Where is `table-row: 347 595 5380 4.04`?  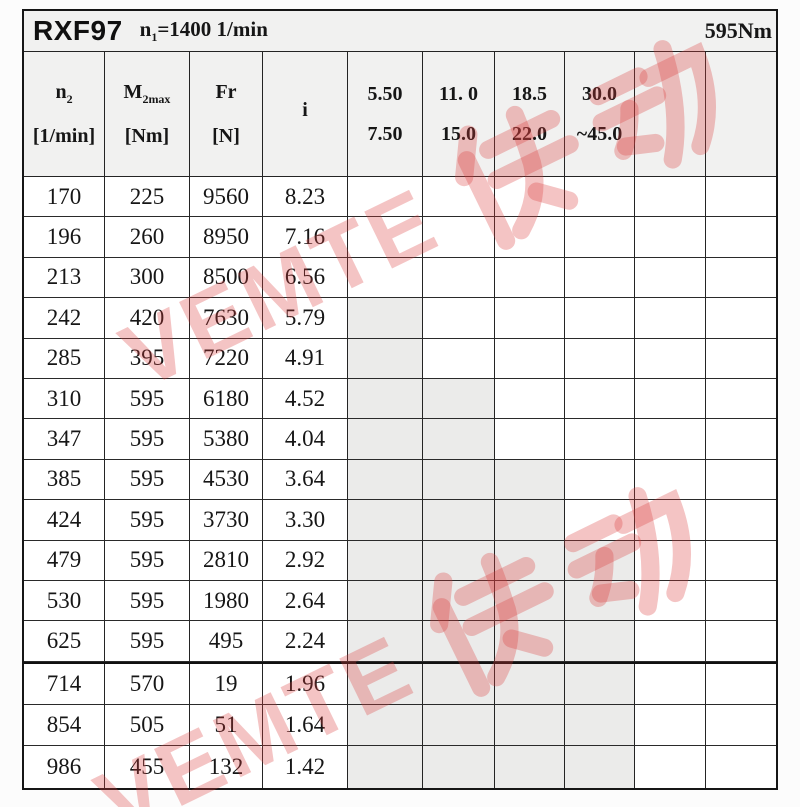 table-row: 347 595 5380 4.04 is located at coordinates (400, 439).